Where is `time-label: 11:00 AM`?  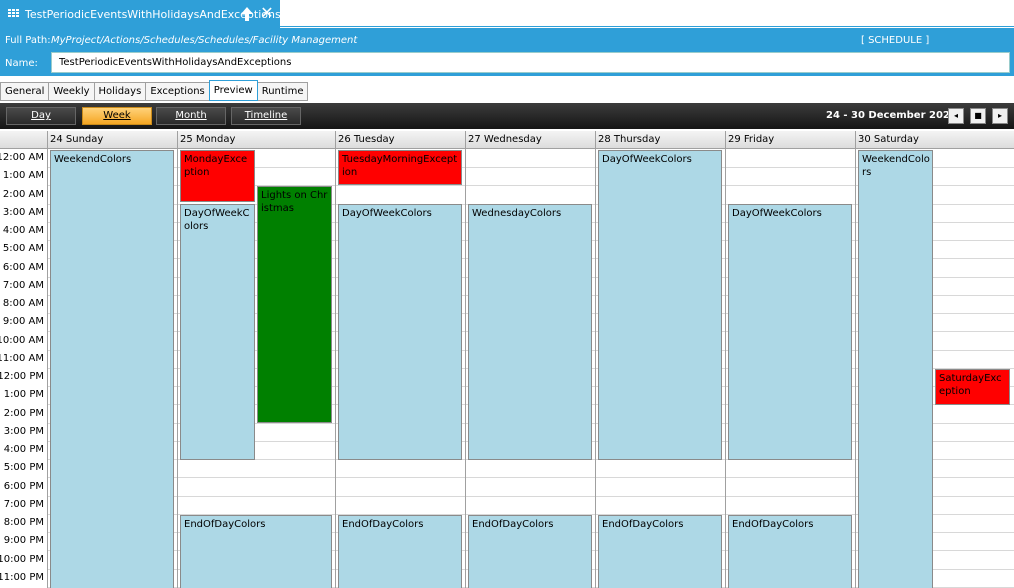 time-label: 11:00 AM is located at coordinates (22, 358).